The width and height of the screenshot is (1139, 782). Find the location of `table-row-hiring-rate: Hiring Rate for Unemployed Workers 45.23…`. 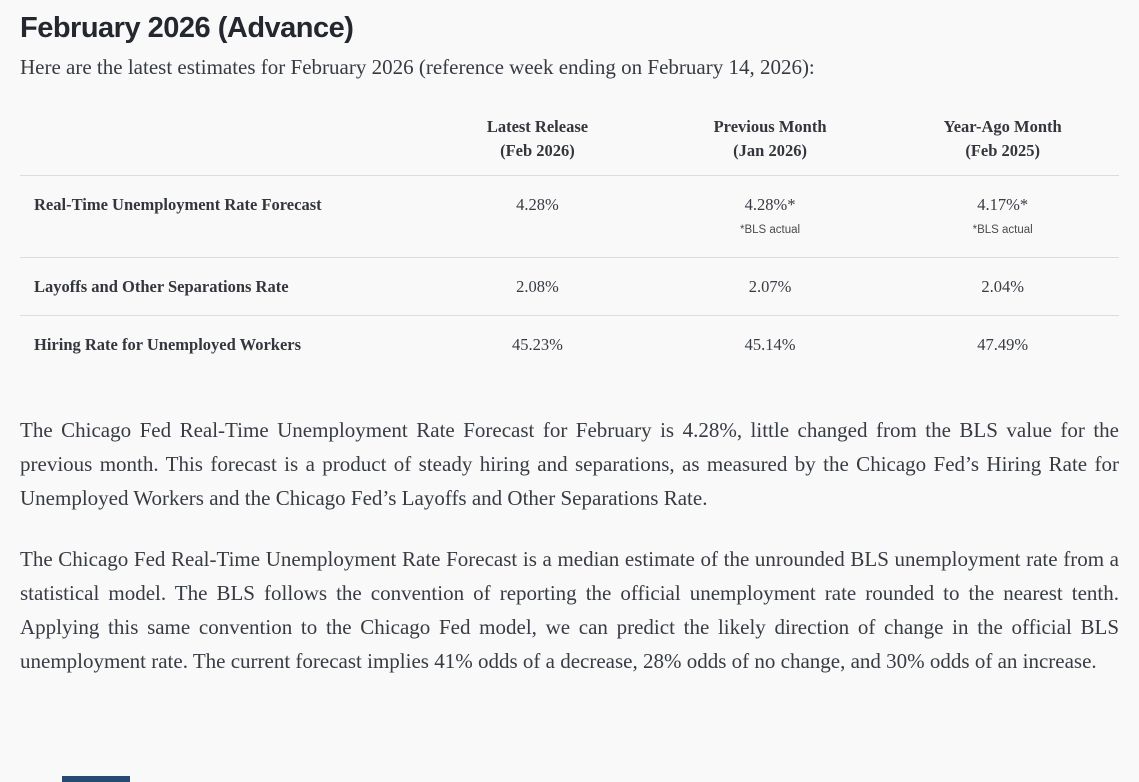

table-row-hiring-rate: Hiring Rate for Unemployed Workers 45.23… is located at coordinates (569, 344).